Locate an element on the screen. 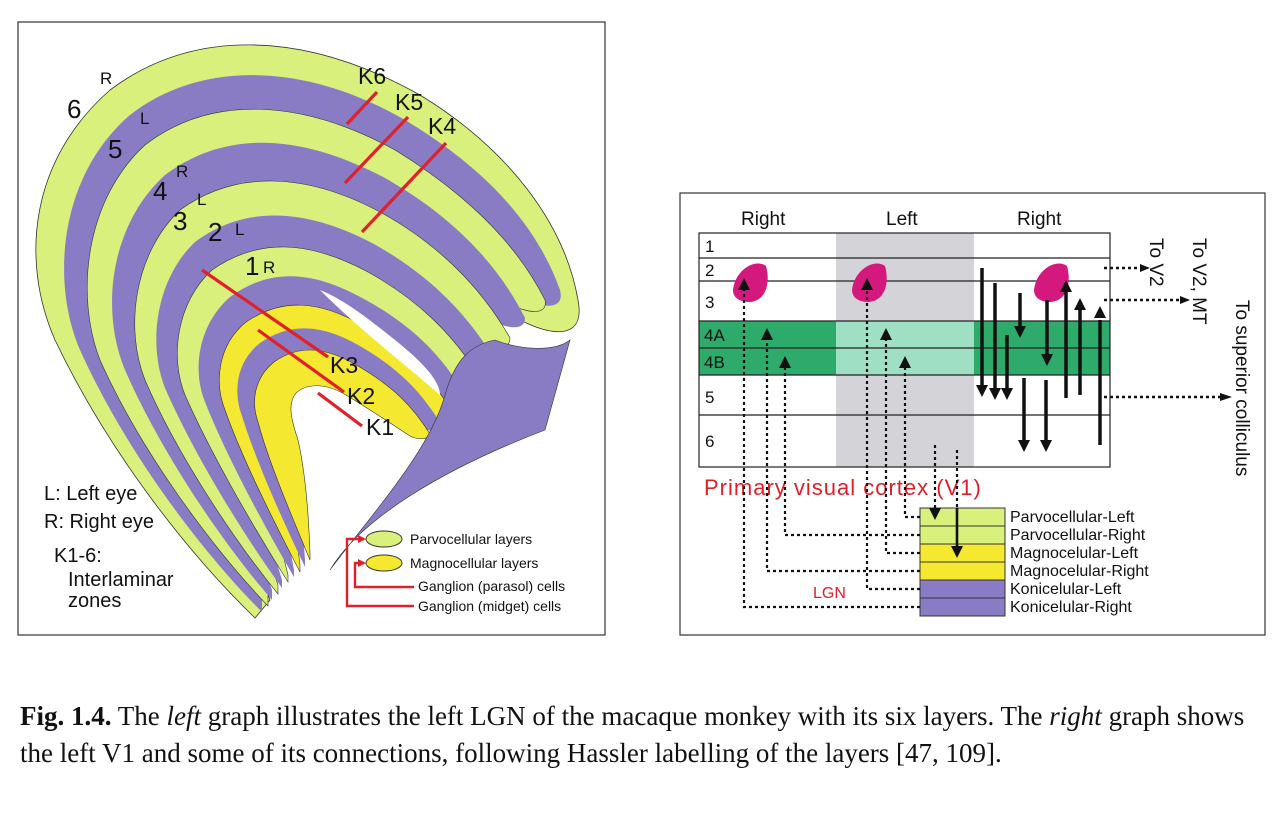 The width and height of the screenshot is (1282, 830). k-labels: K6 K5 K4 K3 K2 K1 is located at coordinates (393, 251).